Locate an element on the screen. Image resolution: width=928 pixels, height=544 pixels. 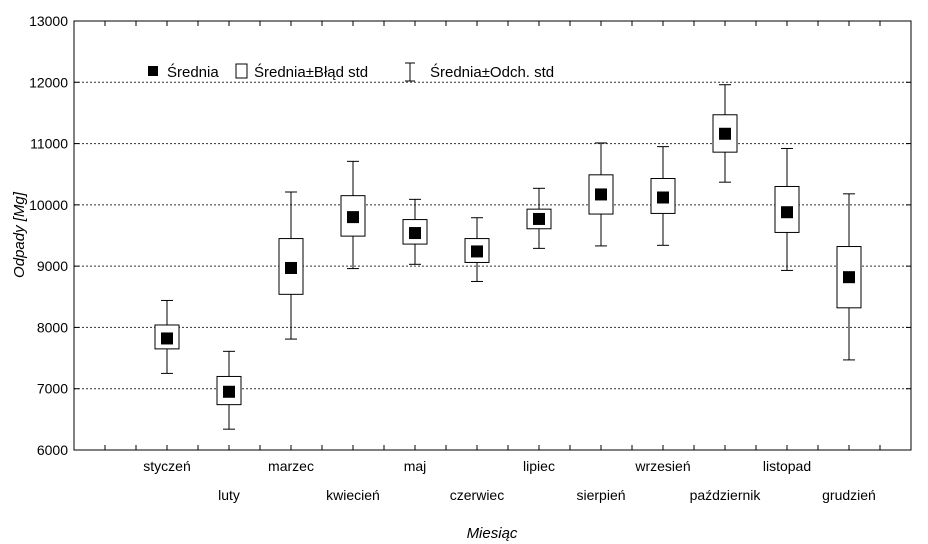
x-tick-label: kwiecień is located at coordinates (353, 495).